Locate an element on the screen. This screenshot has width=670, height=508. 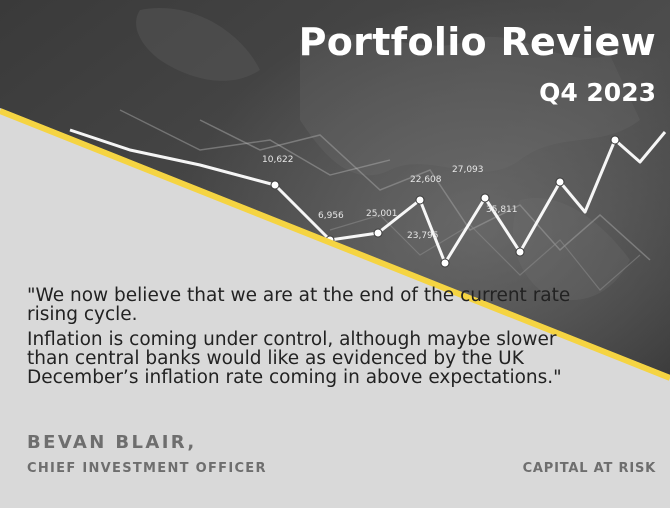
author-role: CHIEF INVESTMENT OFFICER is located at coordinates (147, 468).